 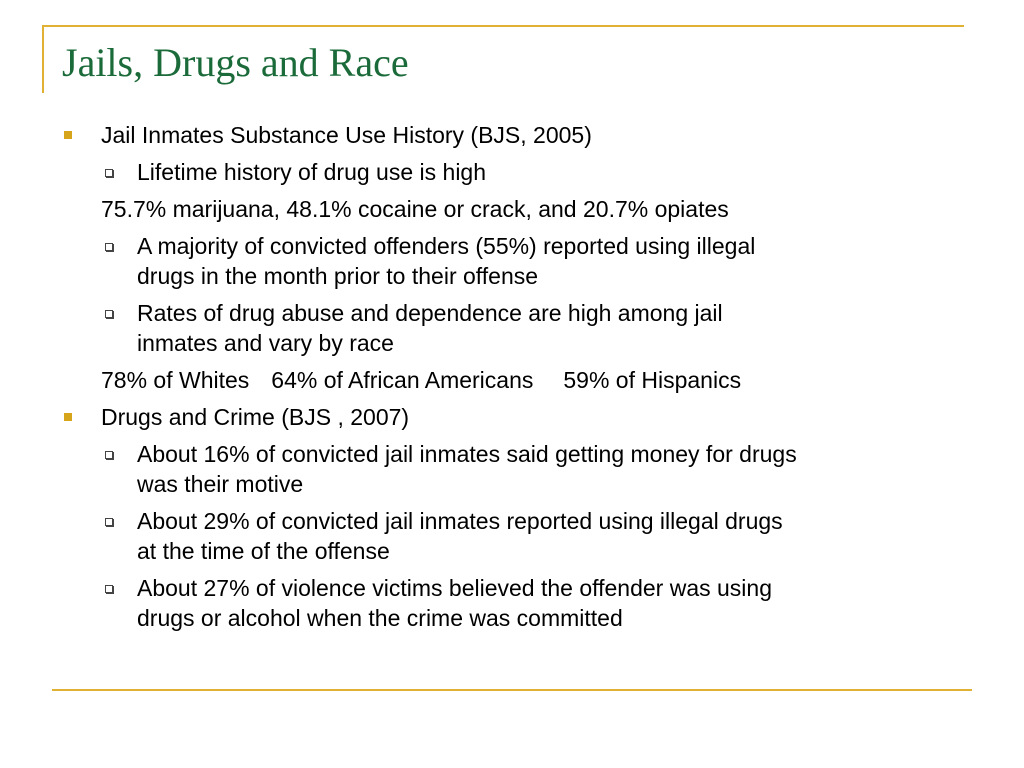 What do you see at coordinates (652, 380) in the screenshot?
I see `race-hispanics: 59% of Hispanics` at bounding box center [652, 380].